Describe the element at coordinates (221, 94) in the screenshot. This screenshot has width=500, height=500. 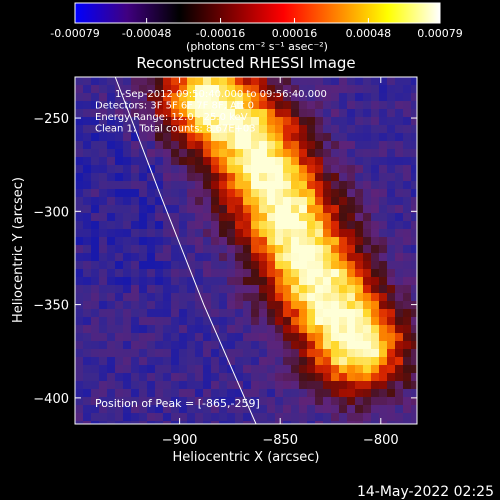
I see `annotation-line: 1-Sep-2012 09:50:40.000 to 09:56:40.000` at that location.